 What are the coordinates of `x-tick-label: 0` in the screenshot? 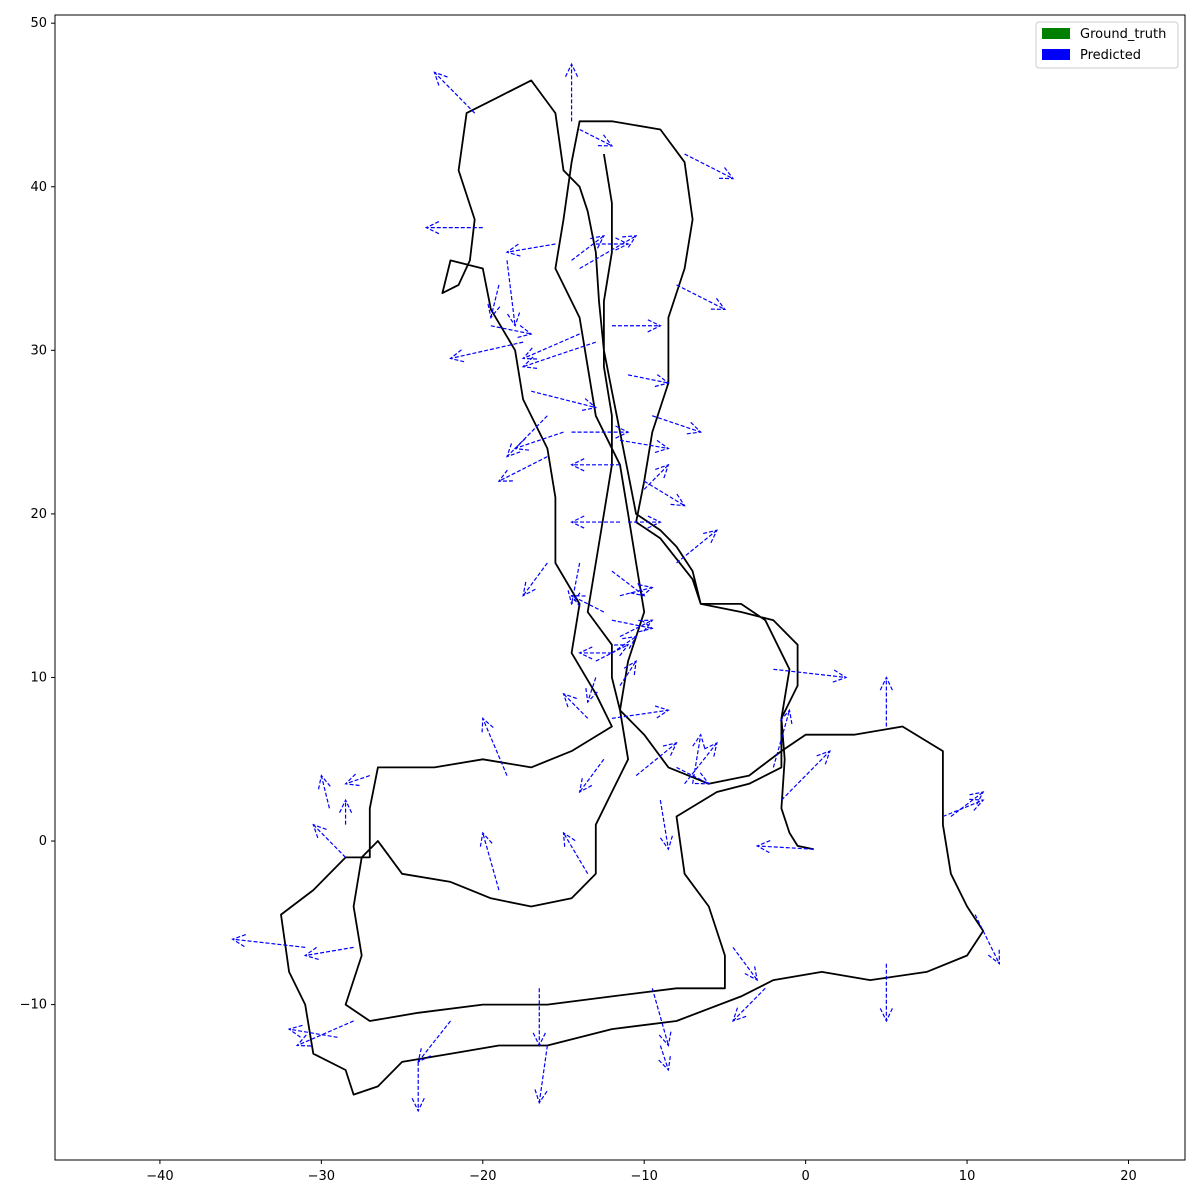 It's located at (806, 1176).